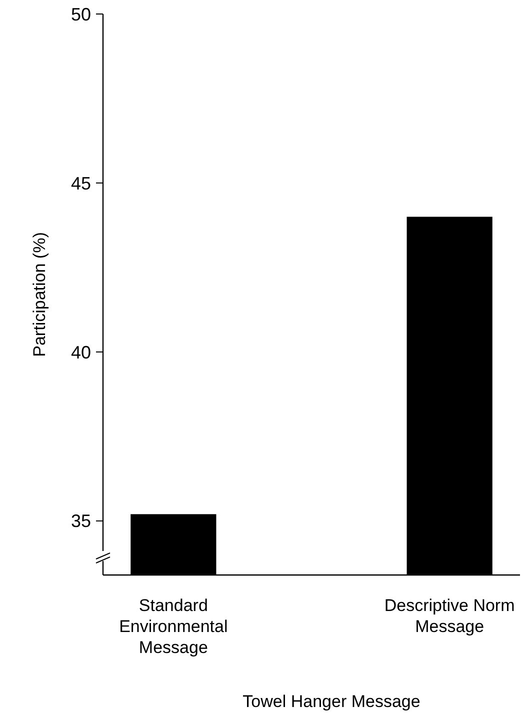 Image resolution: width=526 pixels, height=719 pixels. What do you see at coordinates (80, 352) in the screenshot?
I see `y-tick-label: 40` at bounding box center [80, 352].